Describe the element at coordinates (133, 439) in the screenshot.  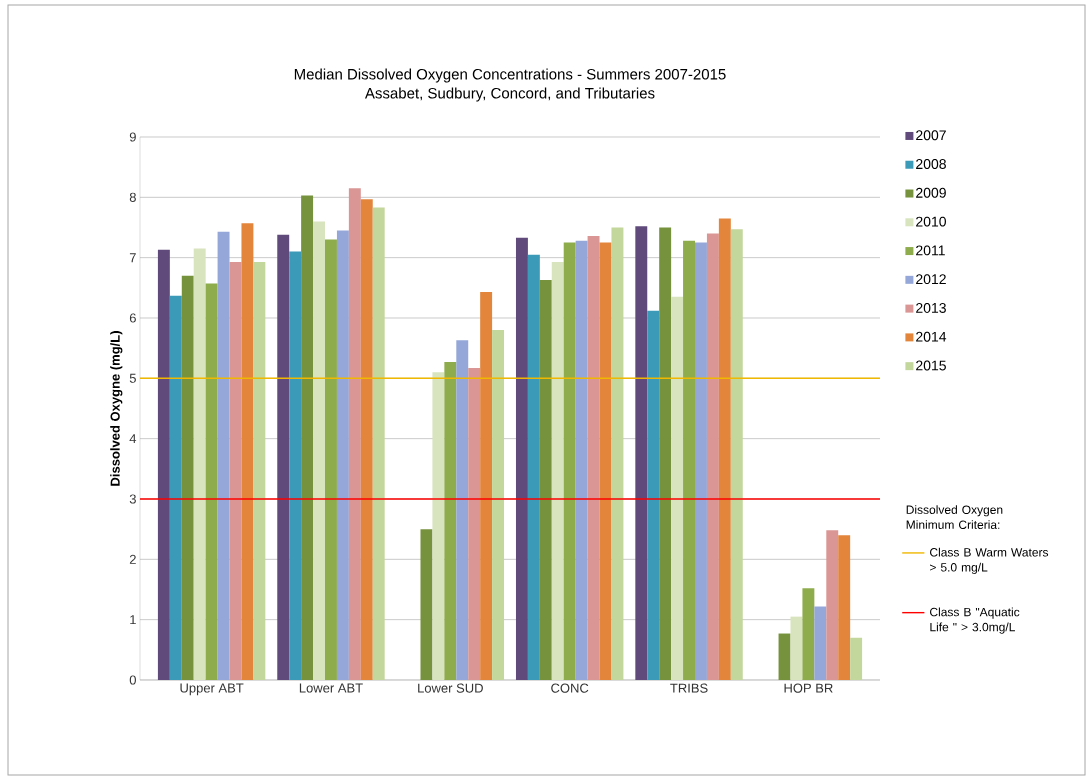
I see `y-tick-label: 4` at that location.